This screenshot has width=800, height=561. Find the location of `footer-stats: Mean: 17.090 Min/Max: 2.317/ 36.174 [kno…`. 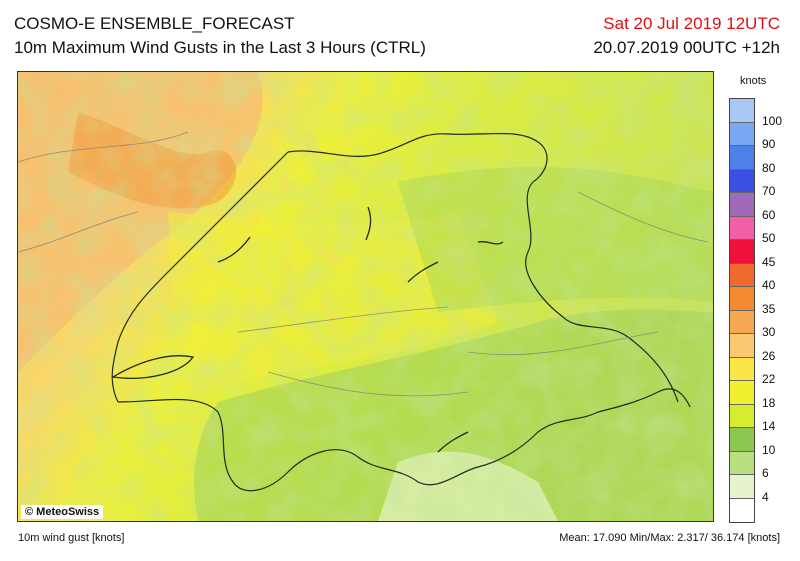

footer-stats: Mean: 17.090 Min/Max: 2.317/ 36.174 [kno… is located at coordinates (669, 538).